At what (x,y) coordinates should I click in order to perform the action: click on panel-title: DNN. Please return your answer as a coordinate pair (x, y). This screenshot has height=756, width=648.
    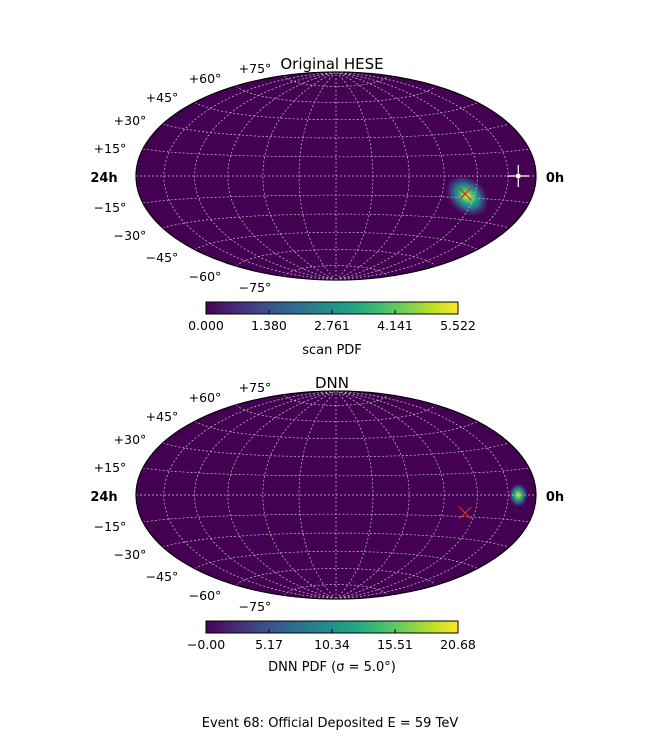
    Looking at the image, I should click on (332, 383).